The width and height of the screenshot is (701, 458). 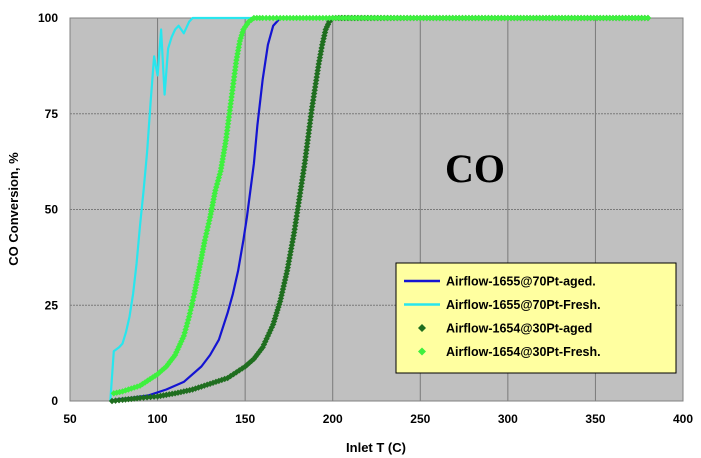 I want to click on x-tick-label: 200, so click(x=333, y=419).